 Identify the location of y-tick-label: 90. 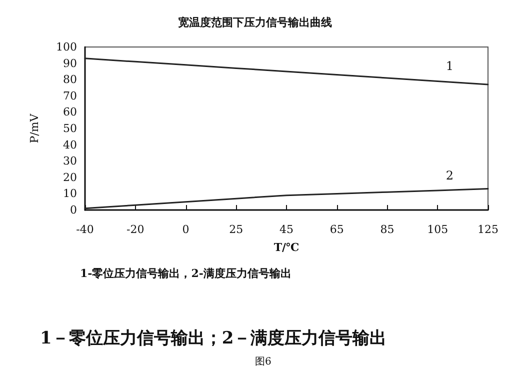
(70, 63).